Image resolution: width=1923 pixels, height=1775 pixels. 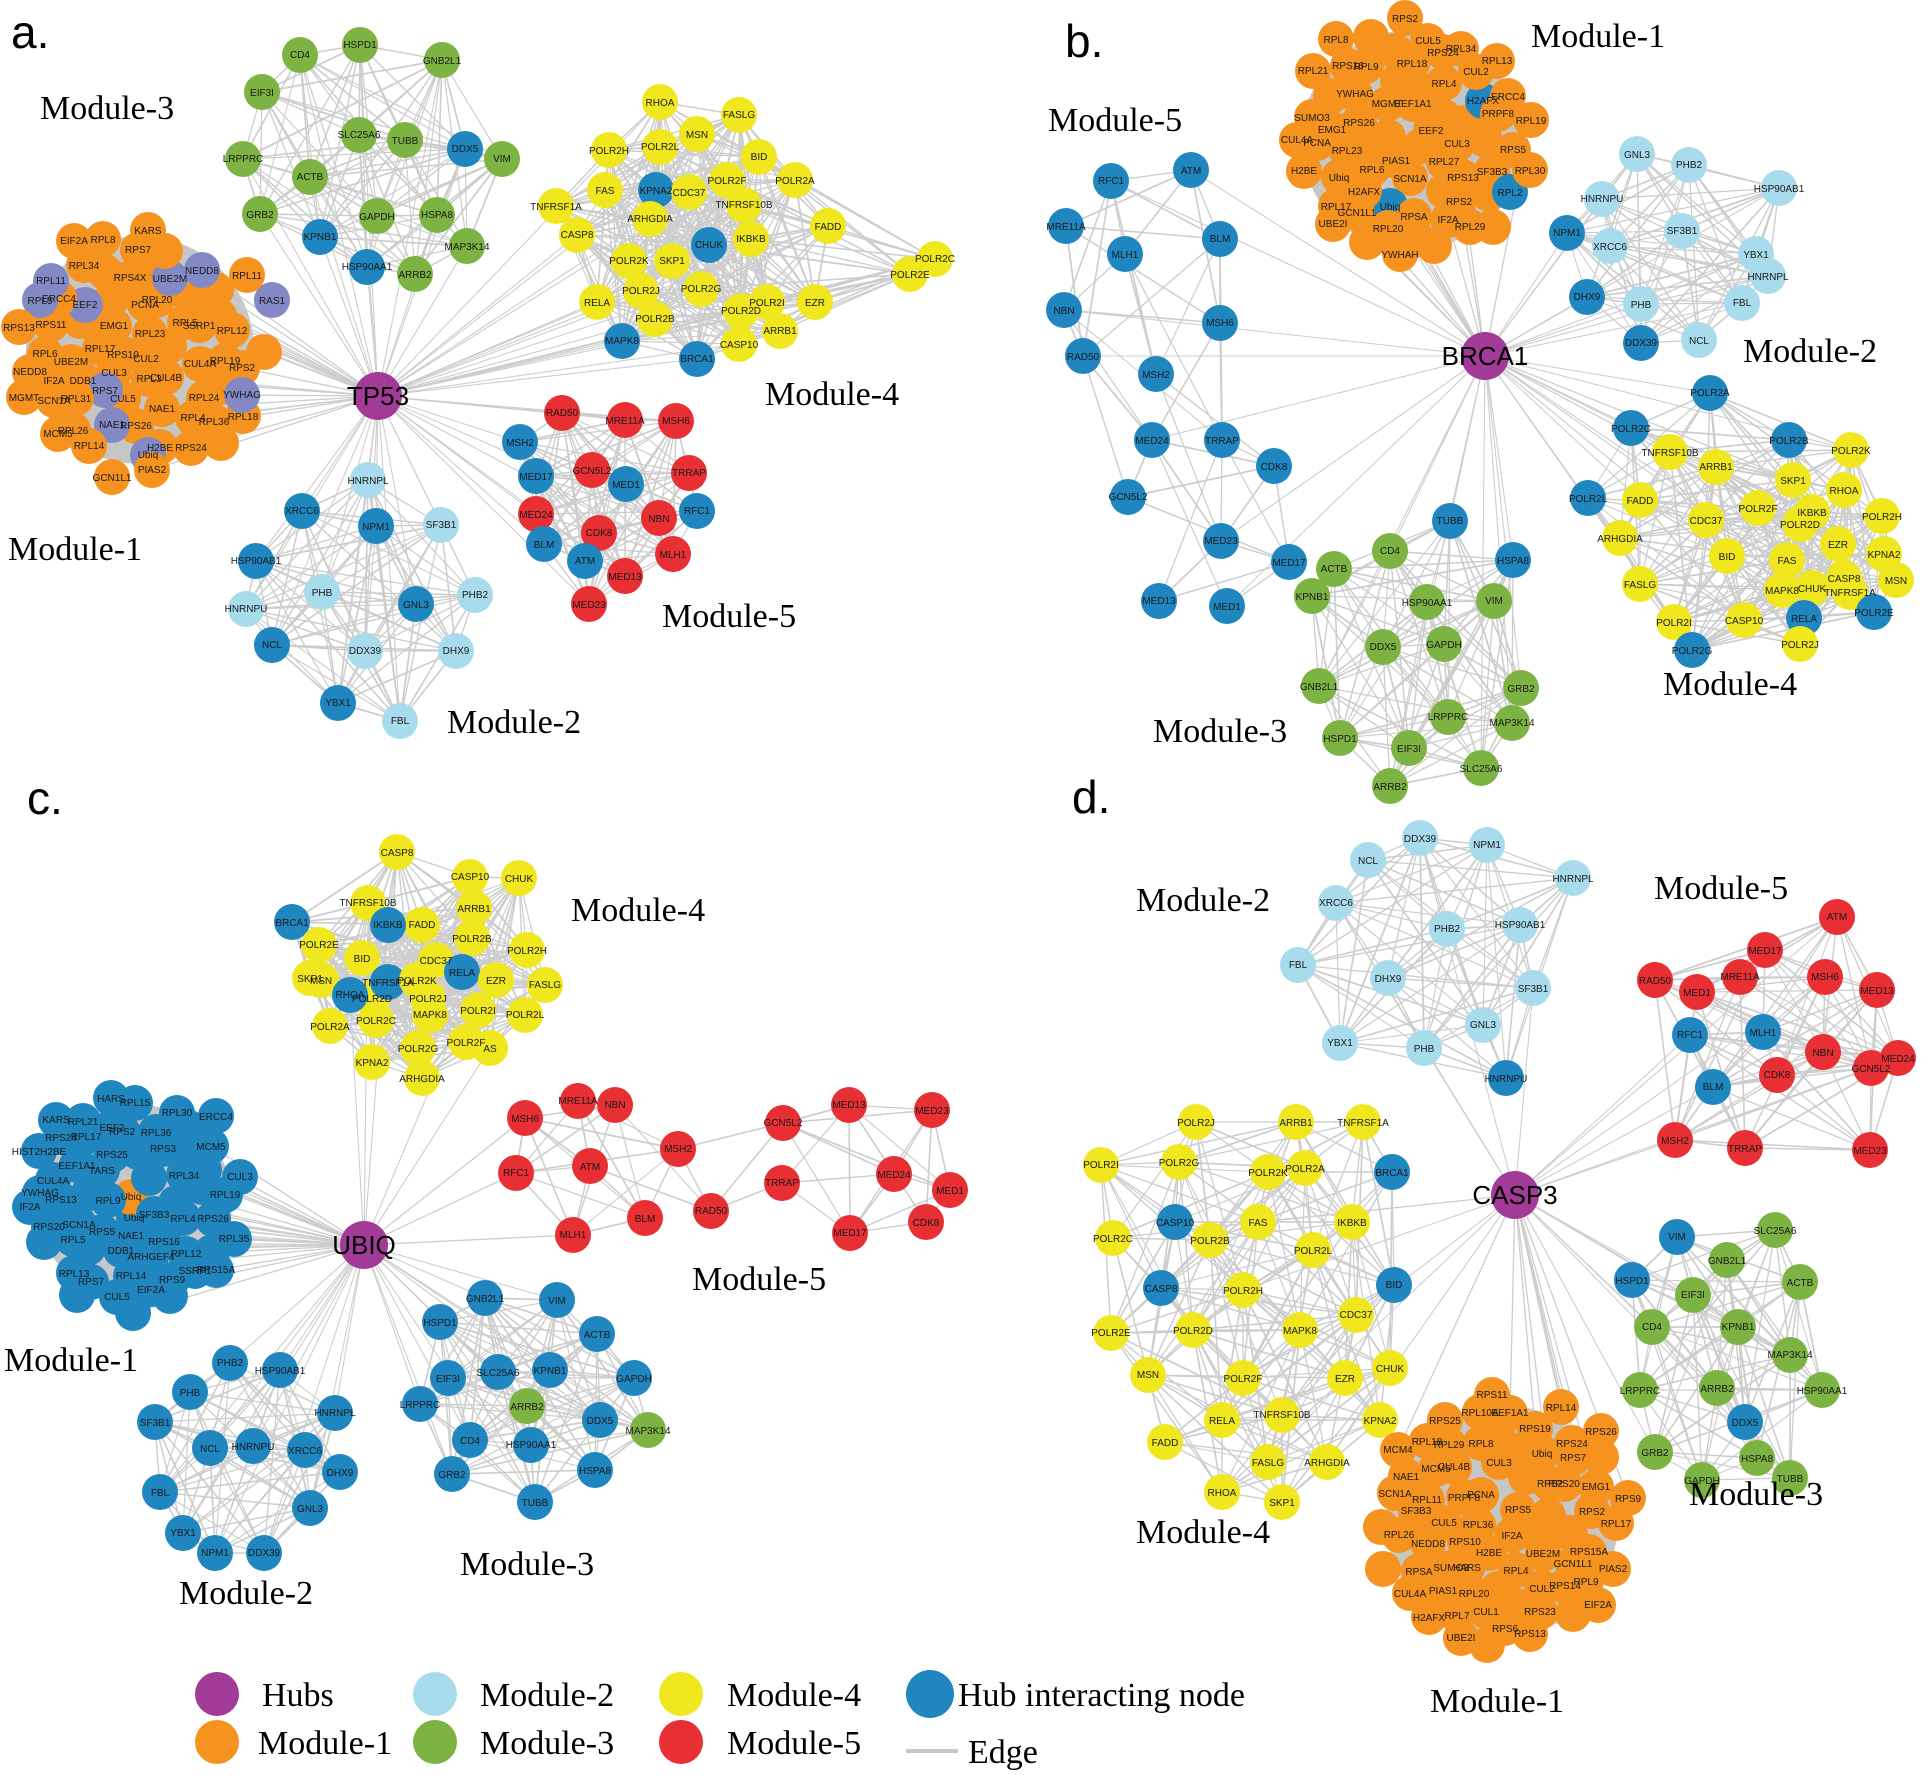 I want to click on svg-text: BRCA1, so click(x=292, y=923).